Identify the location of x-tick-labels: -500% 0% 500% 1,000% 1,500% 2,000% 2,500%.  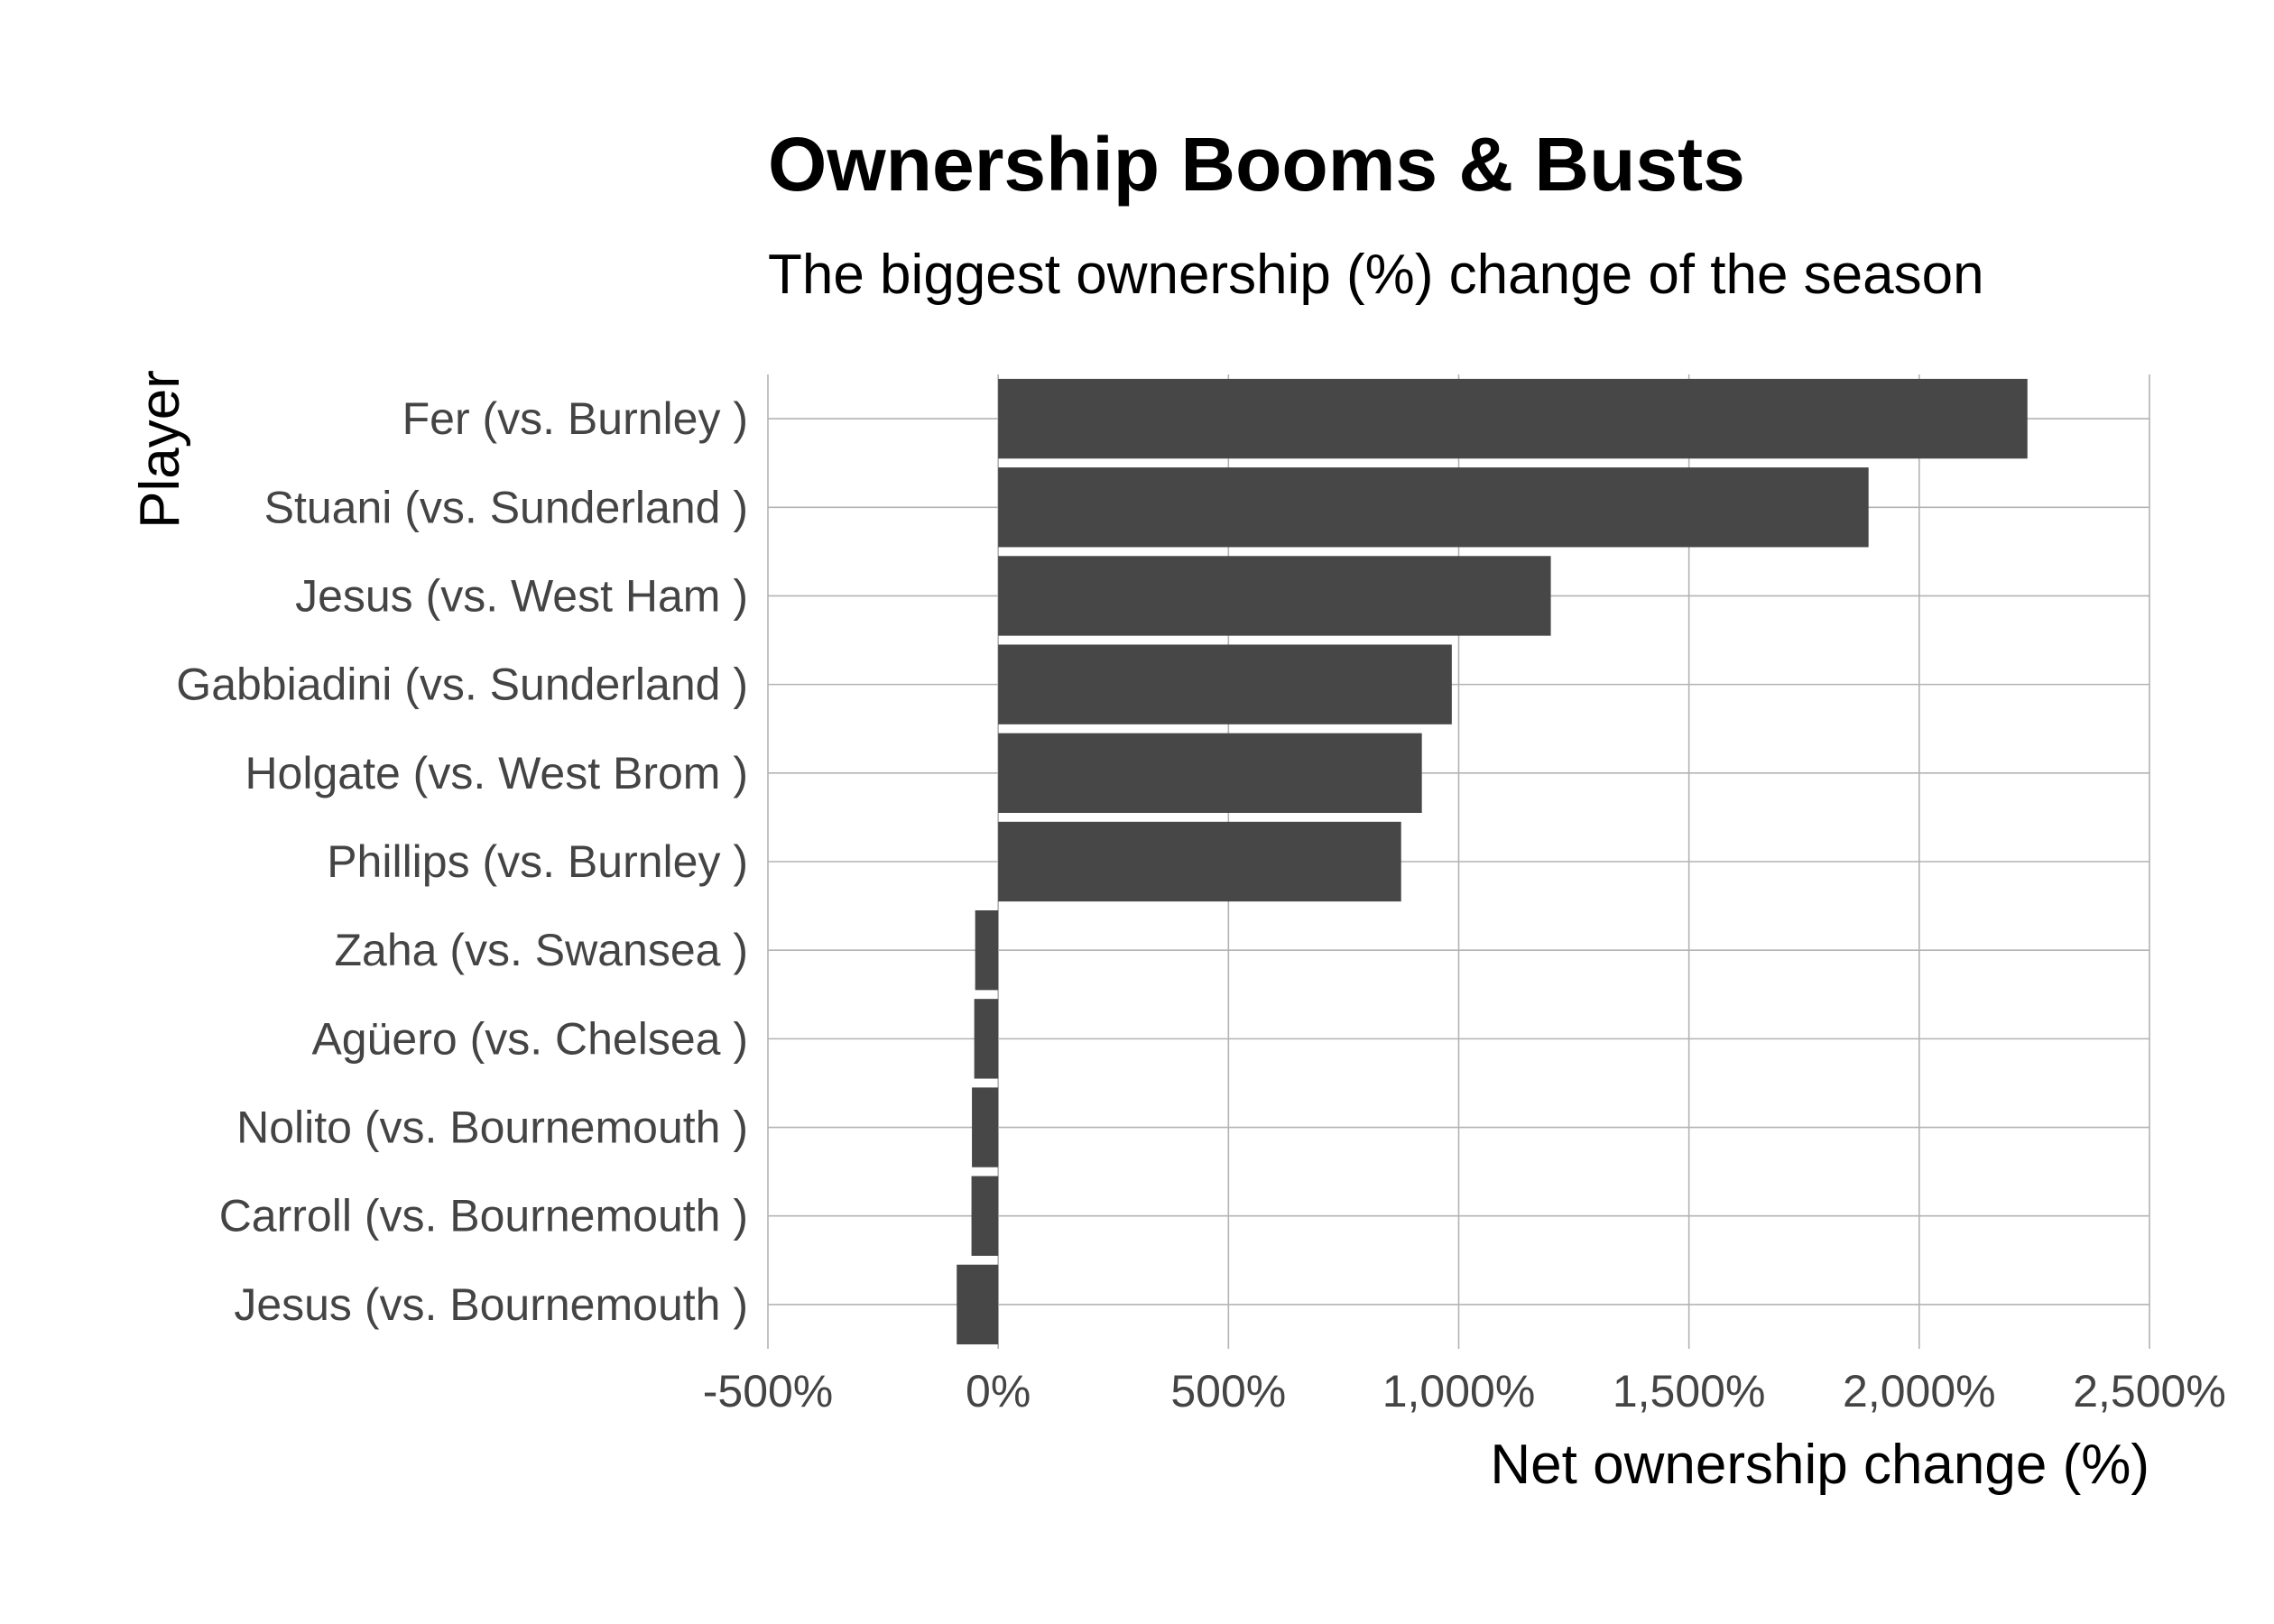
(1465, 1391).